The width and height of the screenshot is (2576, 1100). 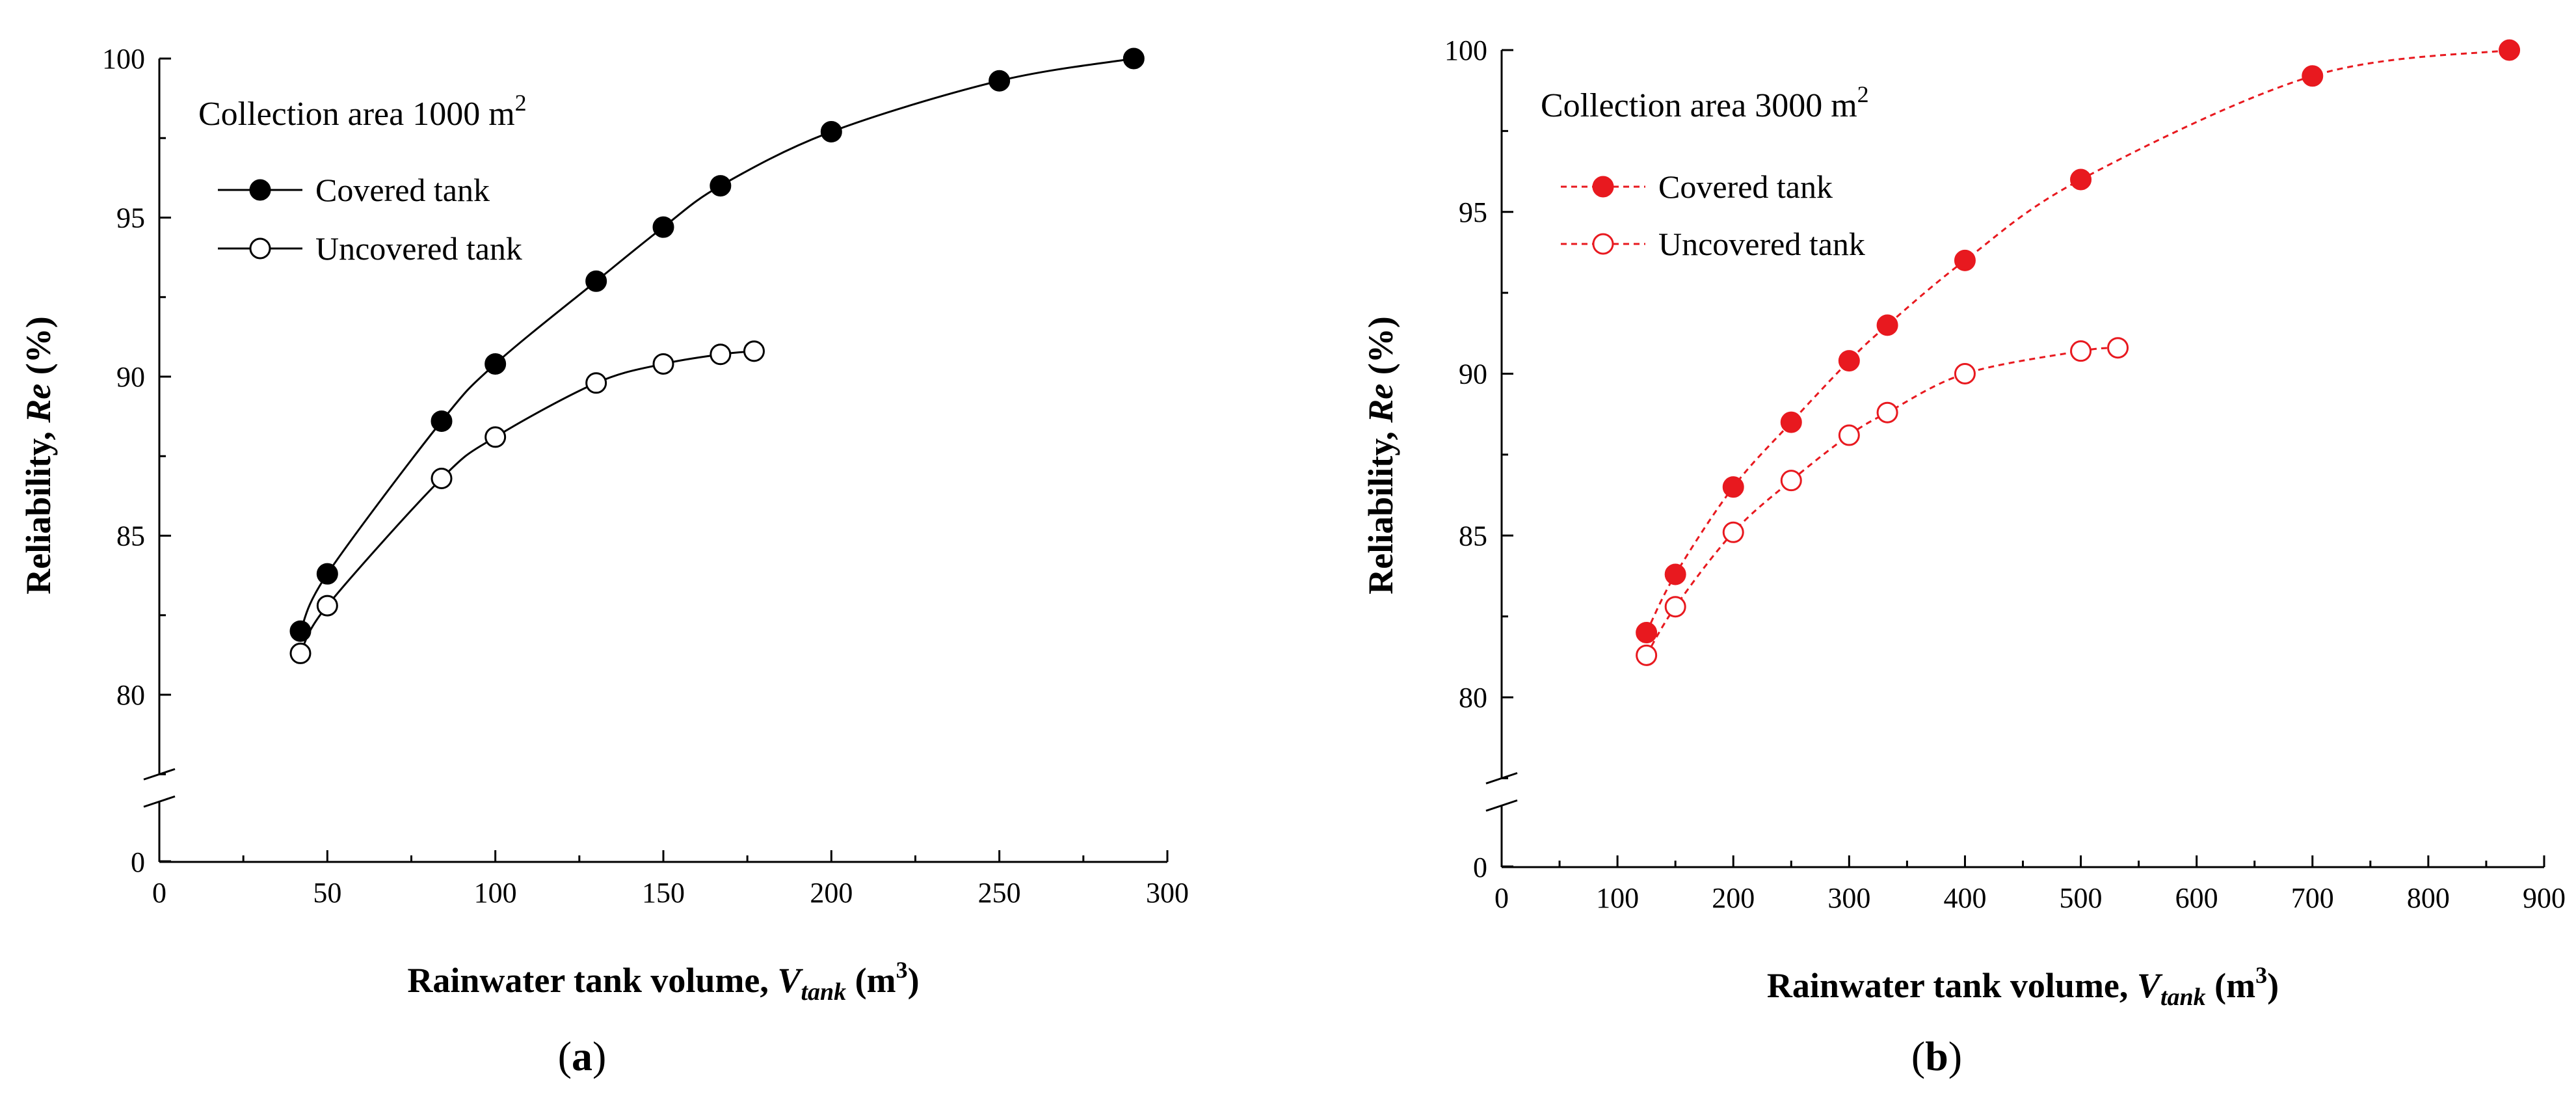 I want to click on x-tick-label: 500, so click(x=2081, y=898).